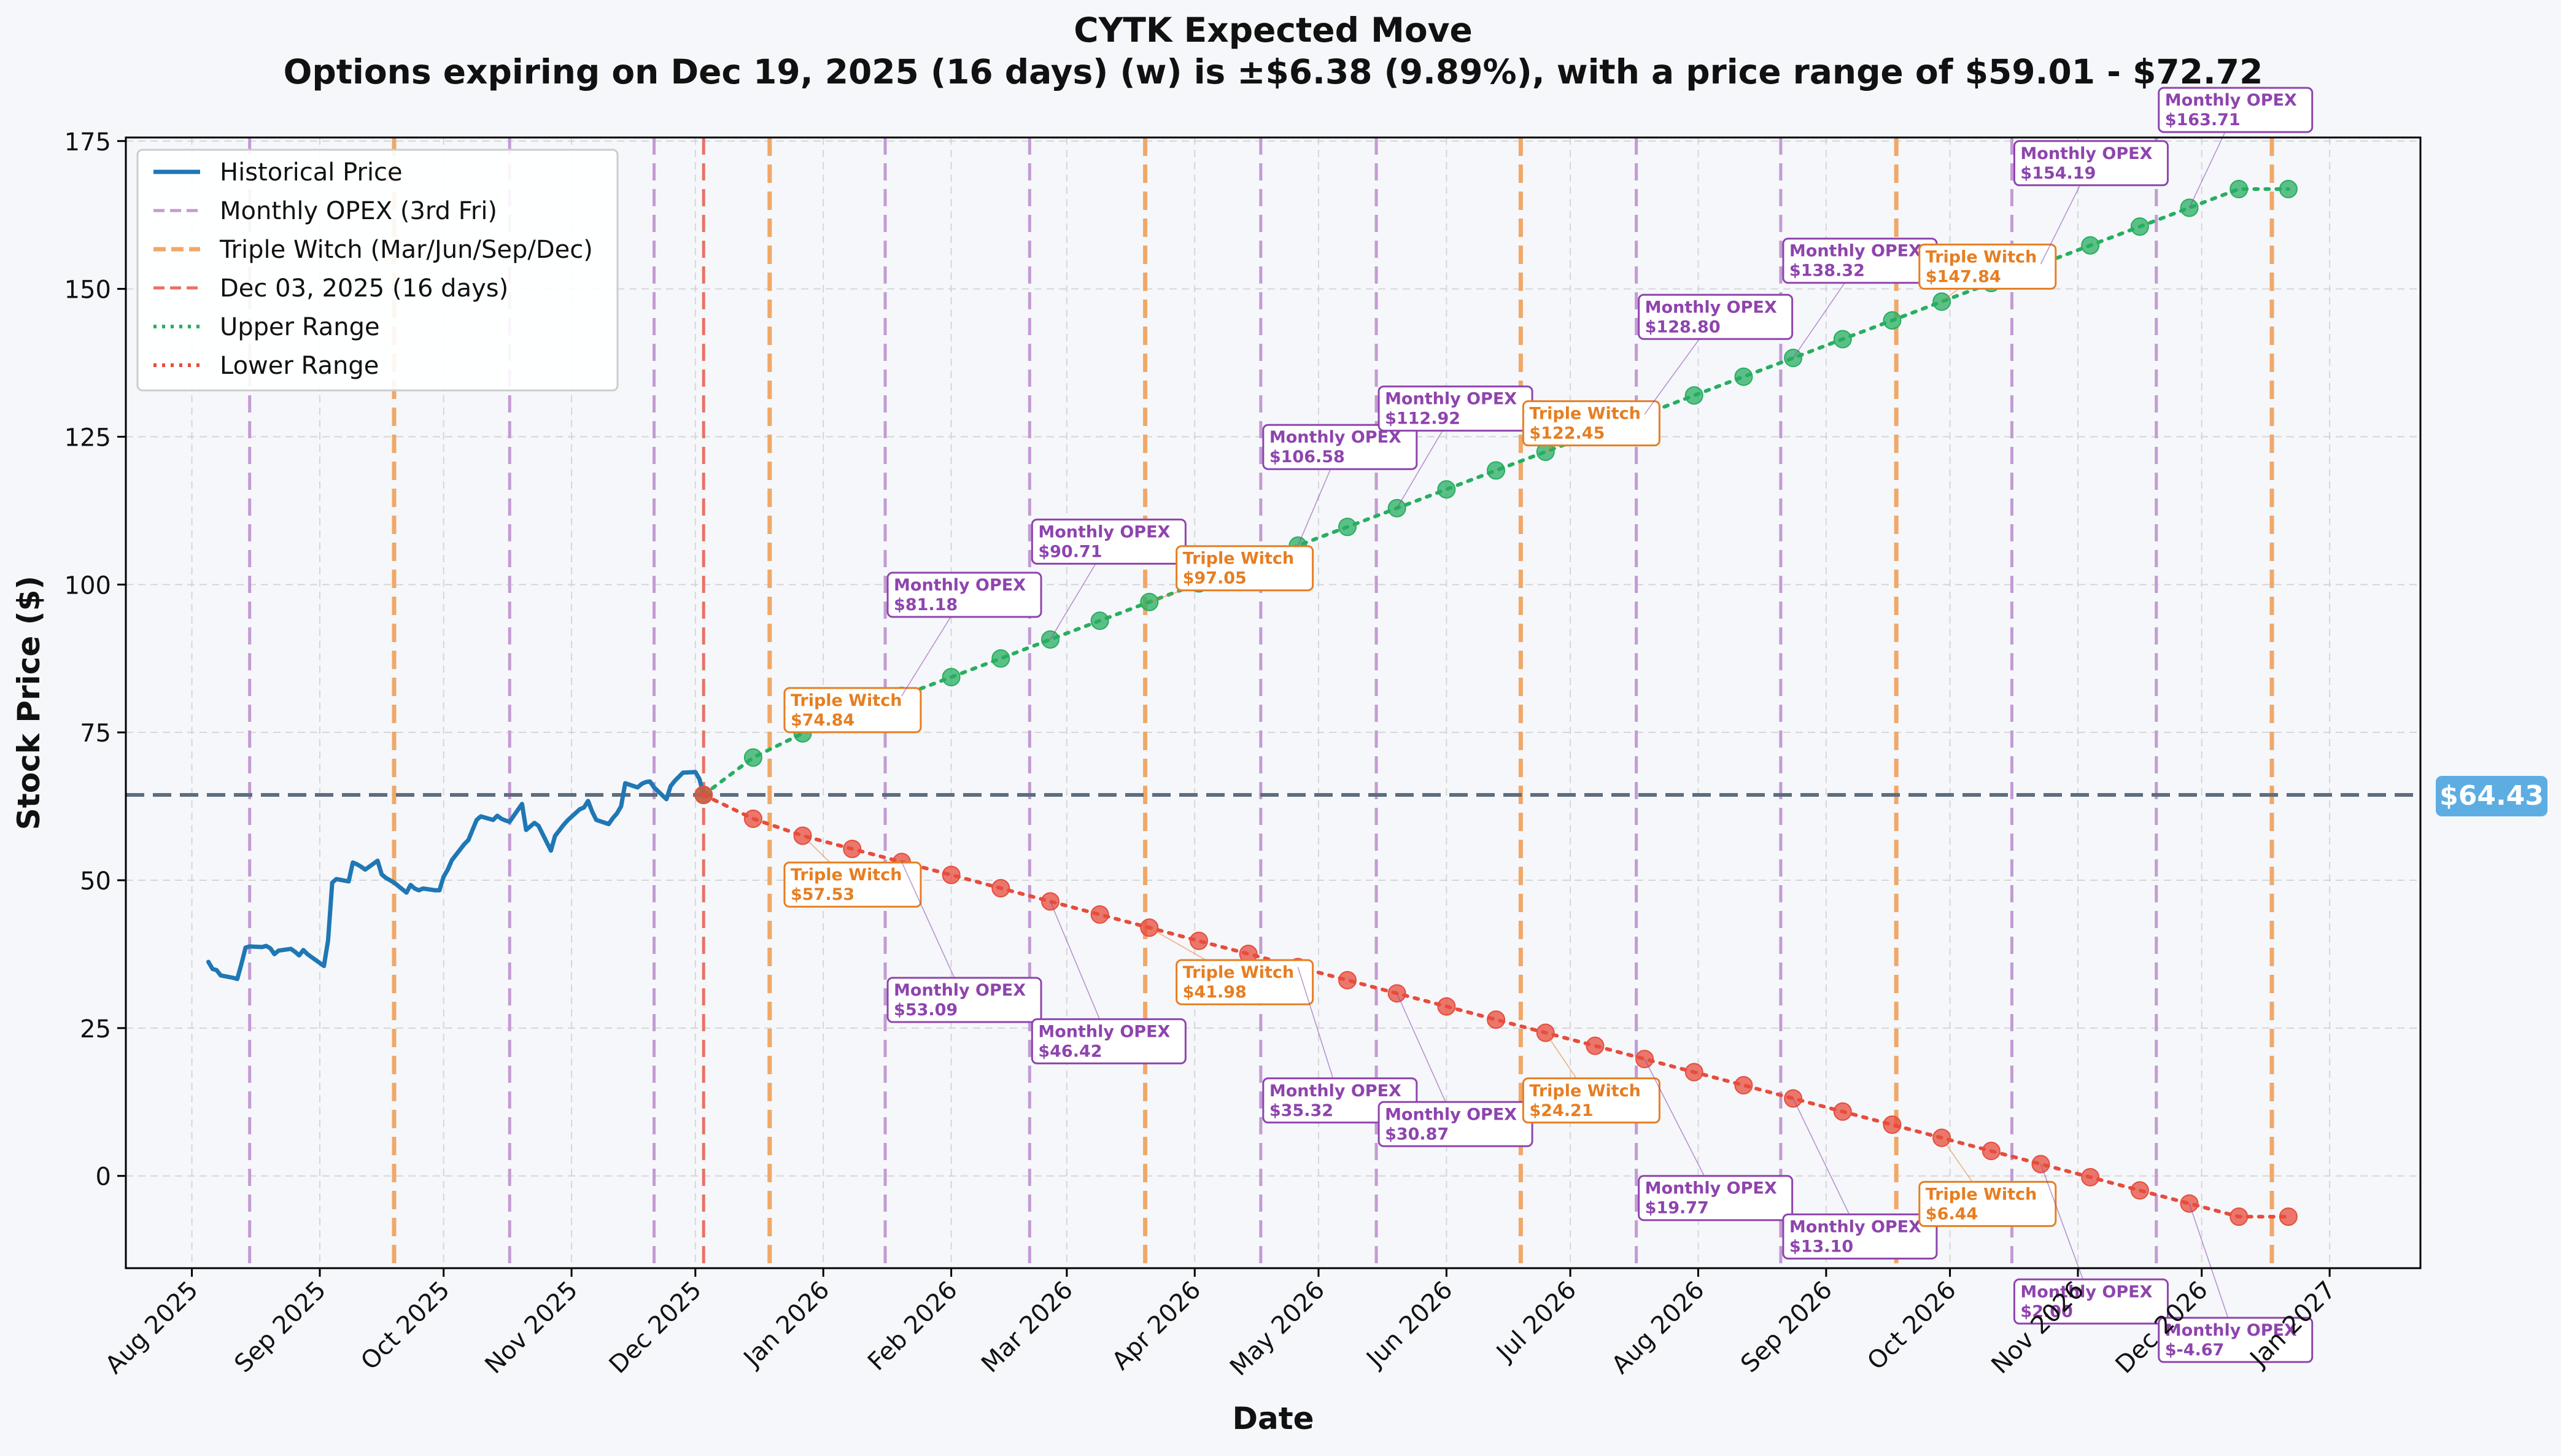  I want to click on annotation-value: $6.44, so click(1952, 1213).